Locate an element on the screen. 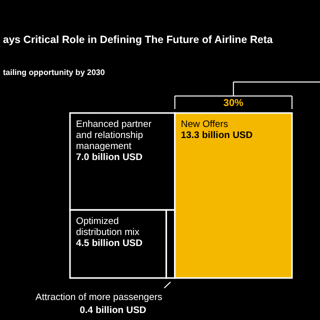 This screenshot has width=320, height=320. text: ays Critical Role in Defining The Future of Airline Reta is located at coordinates (138, 40).